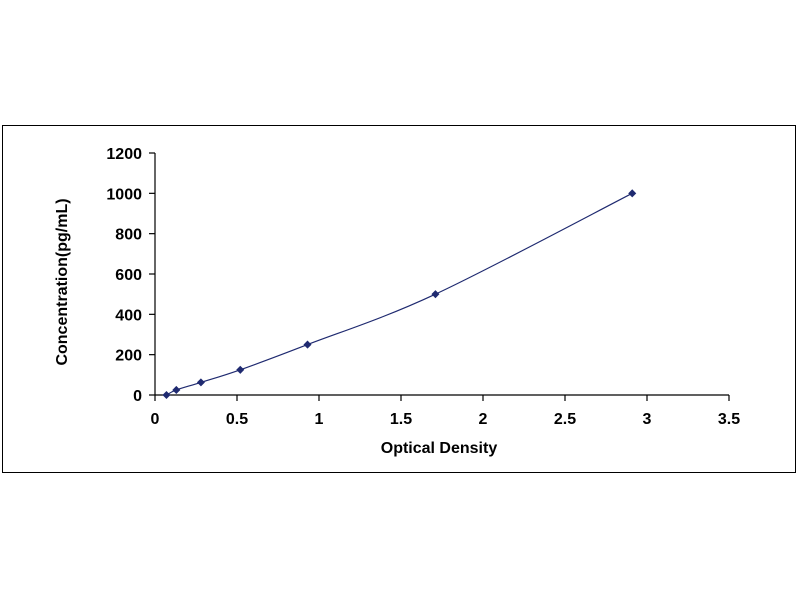 The height and width of the screenshot is (600, 800). What do you see at coordinates (124, 194) in the screenshot?
I see `y-tick-label: 1000` at bounding box center [124, 194].